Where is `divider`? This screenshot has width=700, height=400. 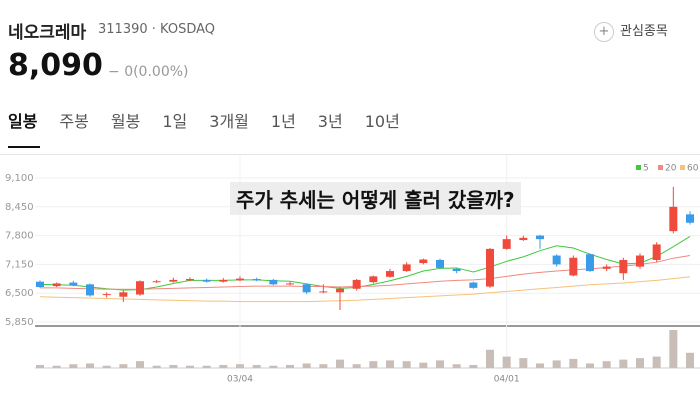 divider is located at coordinates (350, 154).